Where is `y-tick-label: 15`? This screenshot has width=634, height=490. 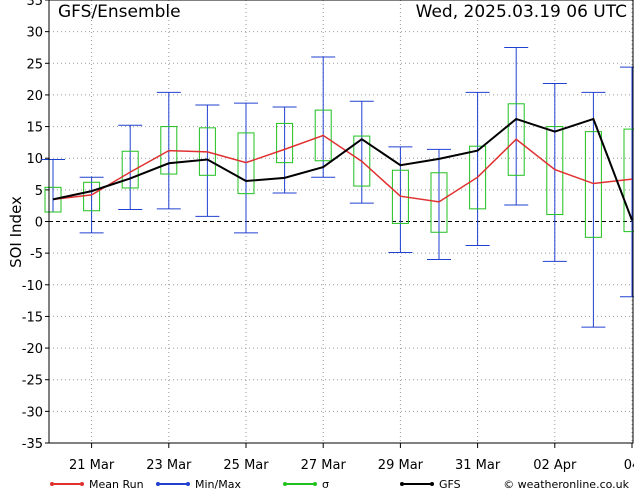 y-tick-label: 15 is located at coordinates (34, 128).